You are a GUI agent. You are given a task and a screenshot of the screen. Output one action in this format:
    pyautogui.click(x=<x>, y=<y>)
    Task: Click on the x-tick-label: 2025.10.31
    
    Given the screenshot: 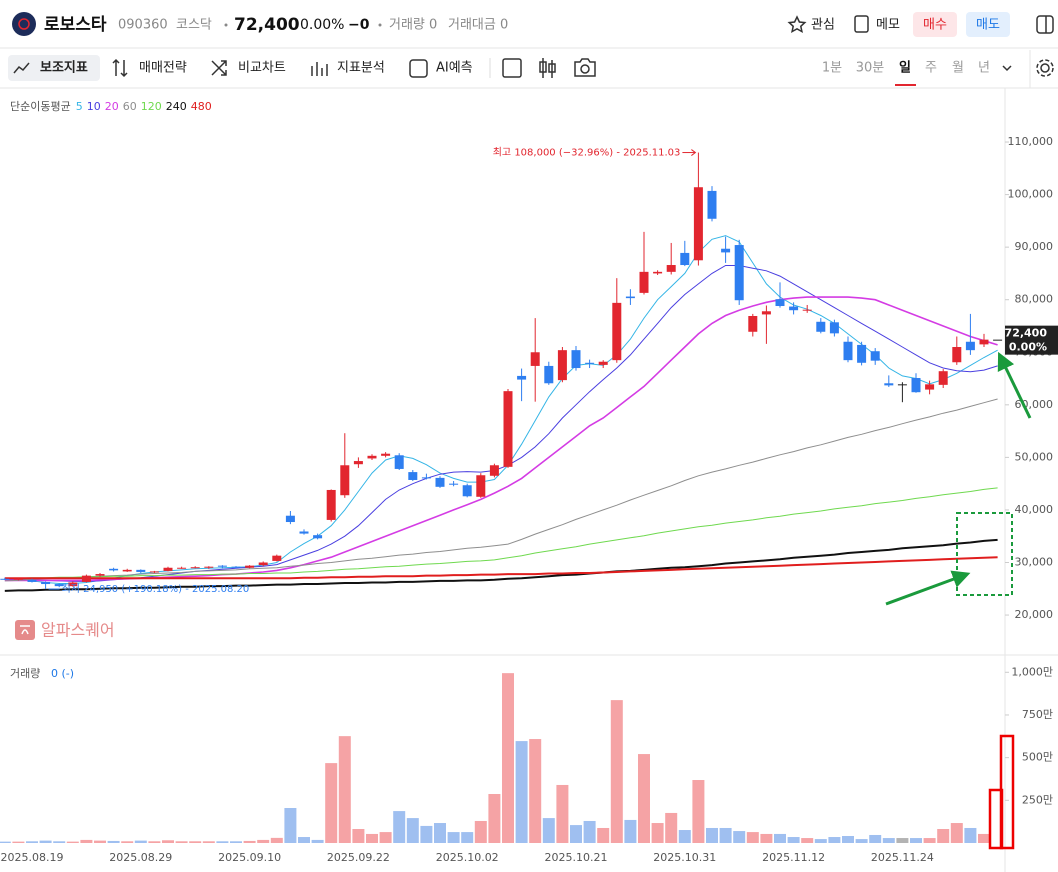 What is the action you would take?
    pyautogui.click(x=684, y=857)
    